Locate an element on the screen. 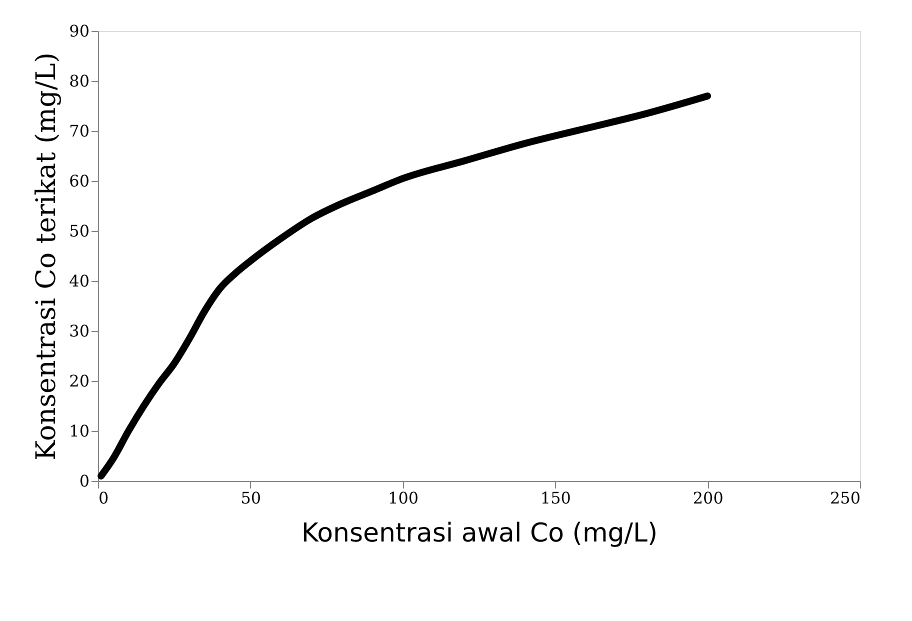 The image size is (912, 621). x-tick-label: 150 is located at coordinates (555, 498).